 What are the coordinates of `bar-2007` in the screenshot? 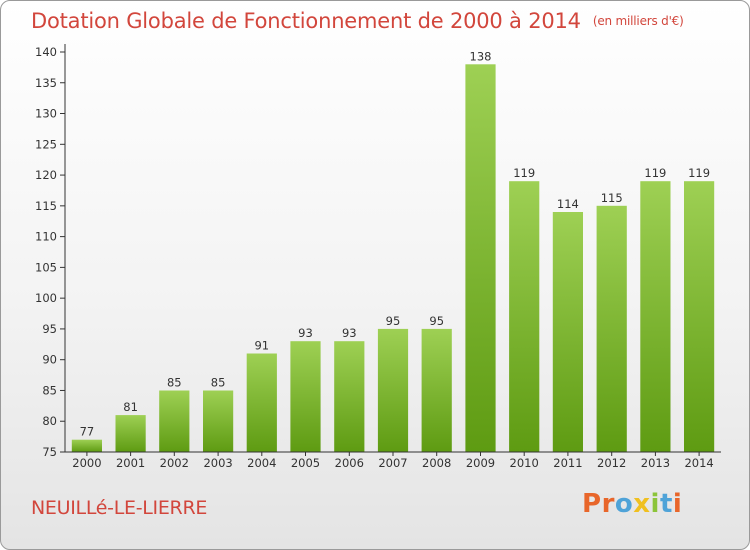 It's located at (393, 390).